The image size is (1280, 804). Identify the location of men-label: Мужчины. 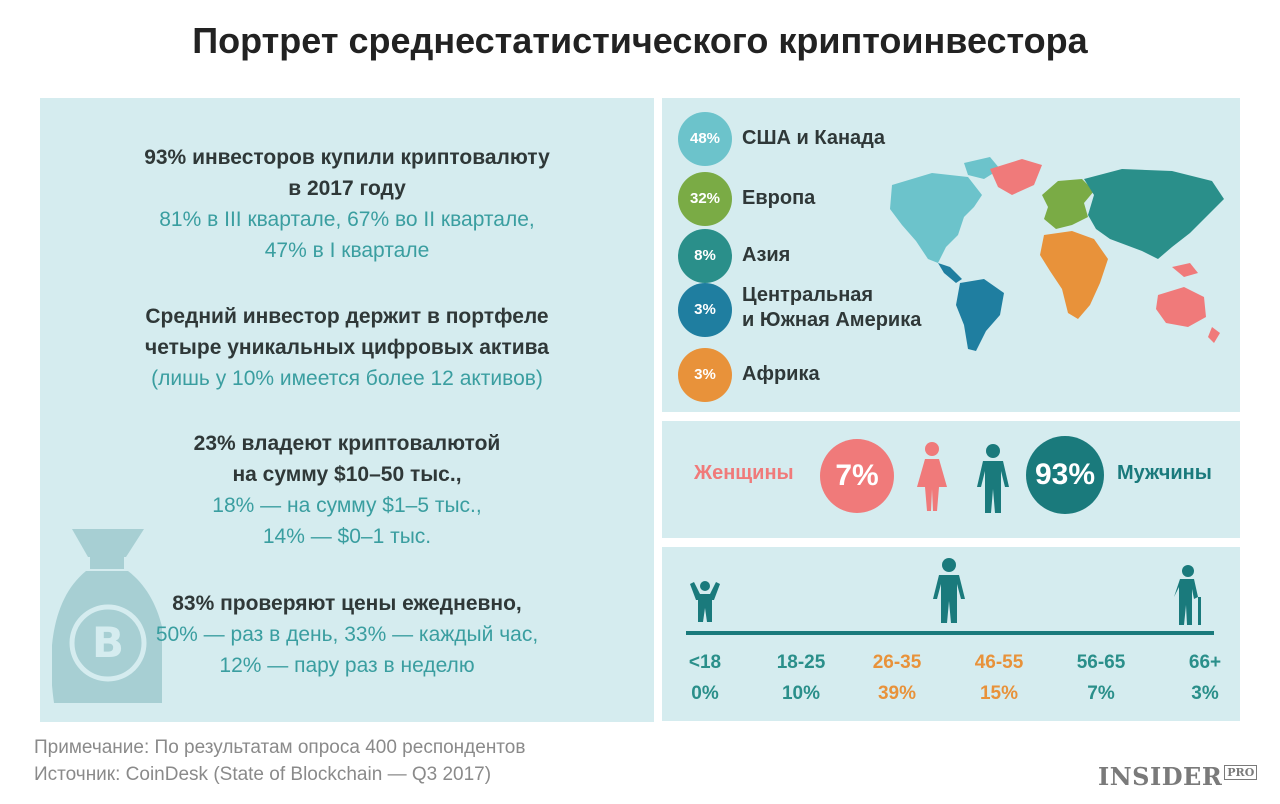
(1164, 473).